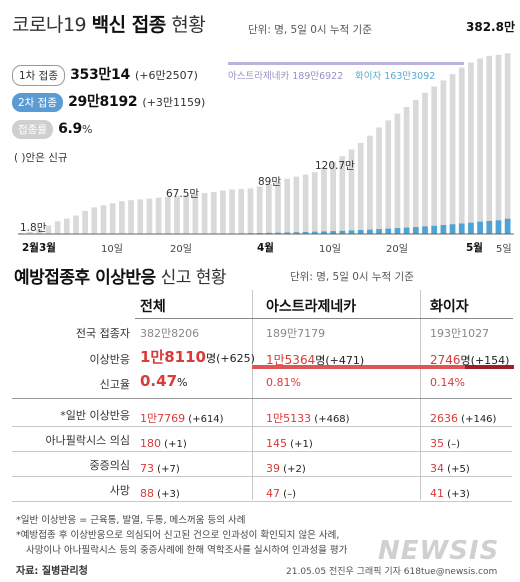 The width and height of the screenshot is (520, 582). I want to click on second-dose-row: 2차 접종 29만8192 (+3만1159), so click(108, 101).